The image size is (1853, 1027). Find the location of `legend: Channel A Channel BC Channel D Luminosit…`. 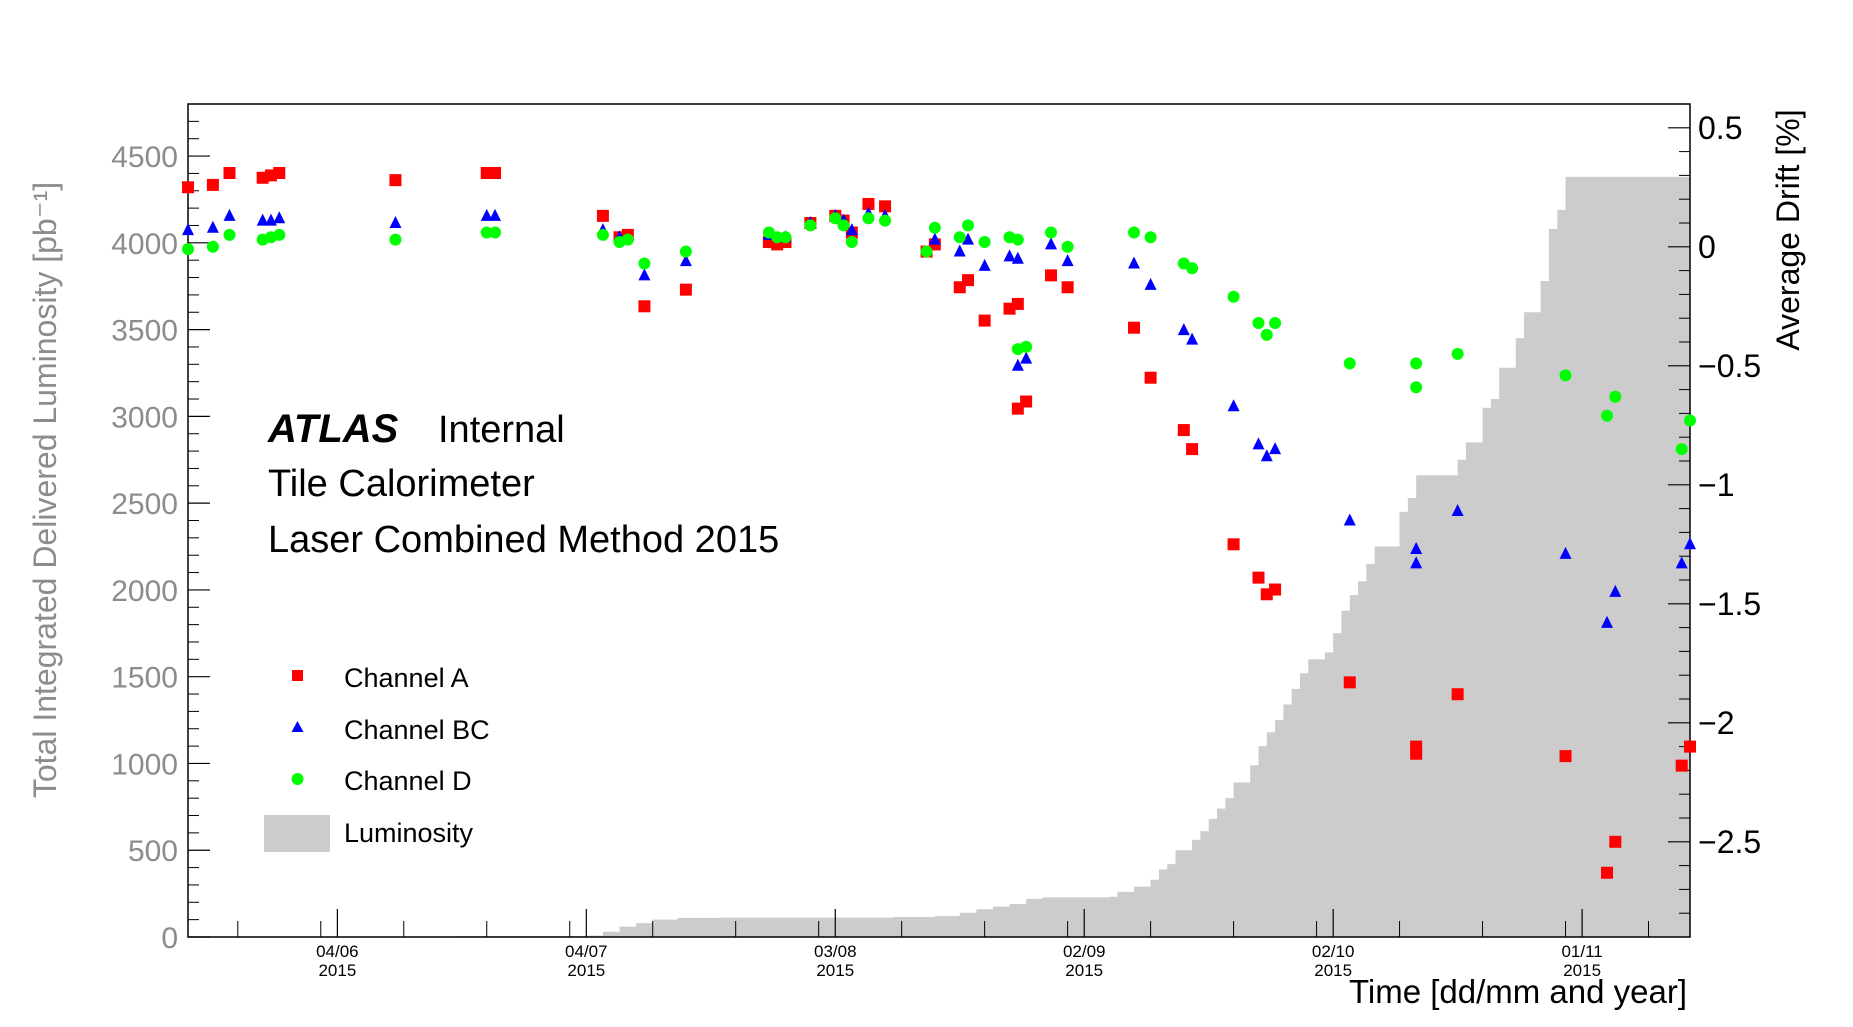

legend: Channel A Channel BC Channel D Luminosit… is located at coordinates (377, 757).